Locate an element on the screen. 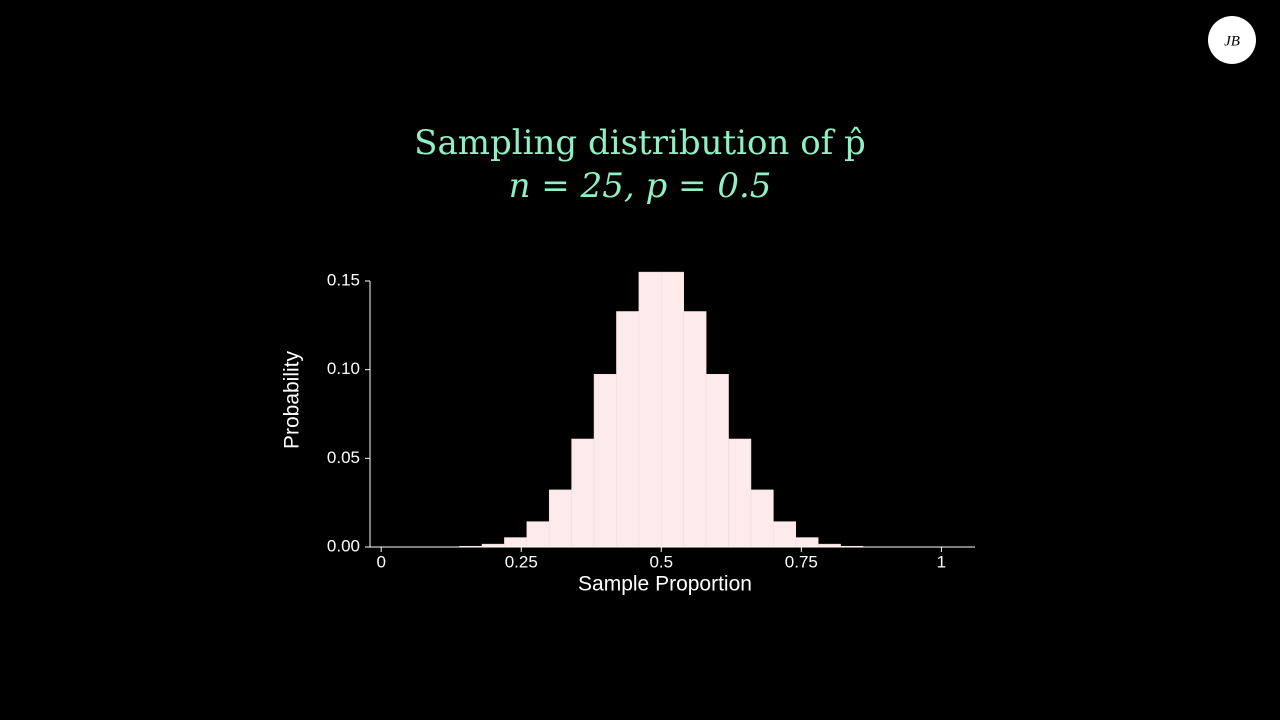  chart-title: Sampling distribution of p̂ is located at coordinates (640, 143).